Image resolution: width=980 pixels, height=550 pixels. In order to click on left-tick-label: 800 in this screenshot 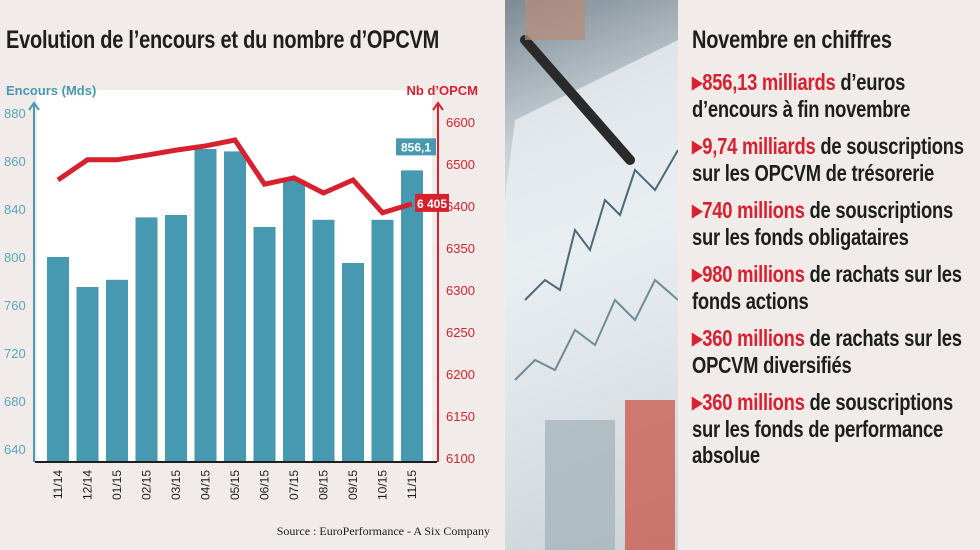, I will do `click(15, 257)`.